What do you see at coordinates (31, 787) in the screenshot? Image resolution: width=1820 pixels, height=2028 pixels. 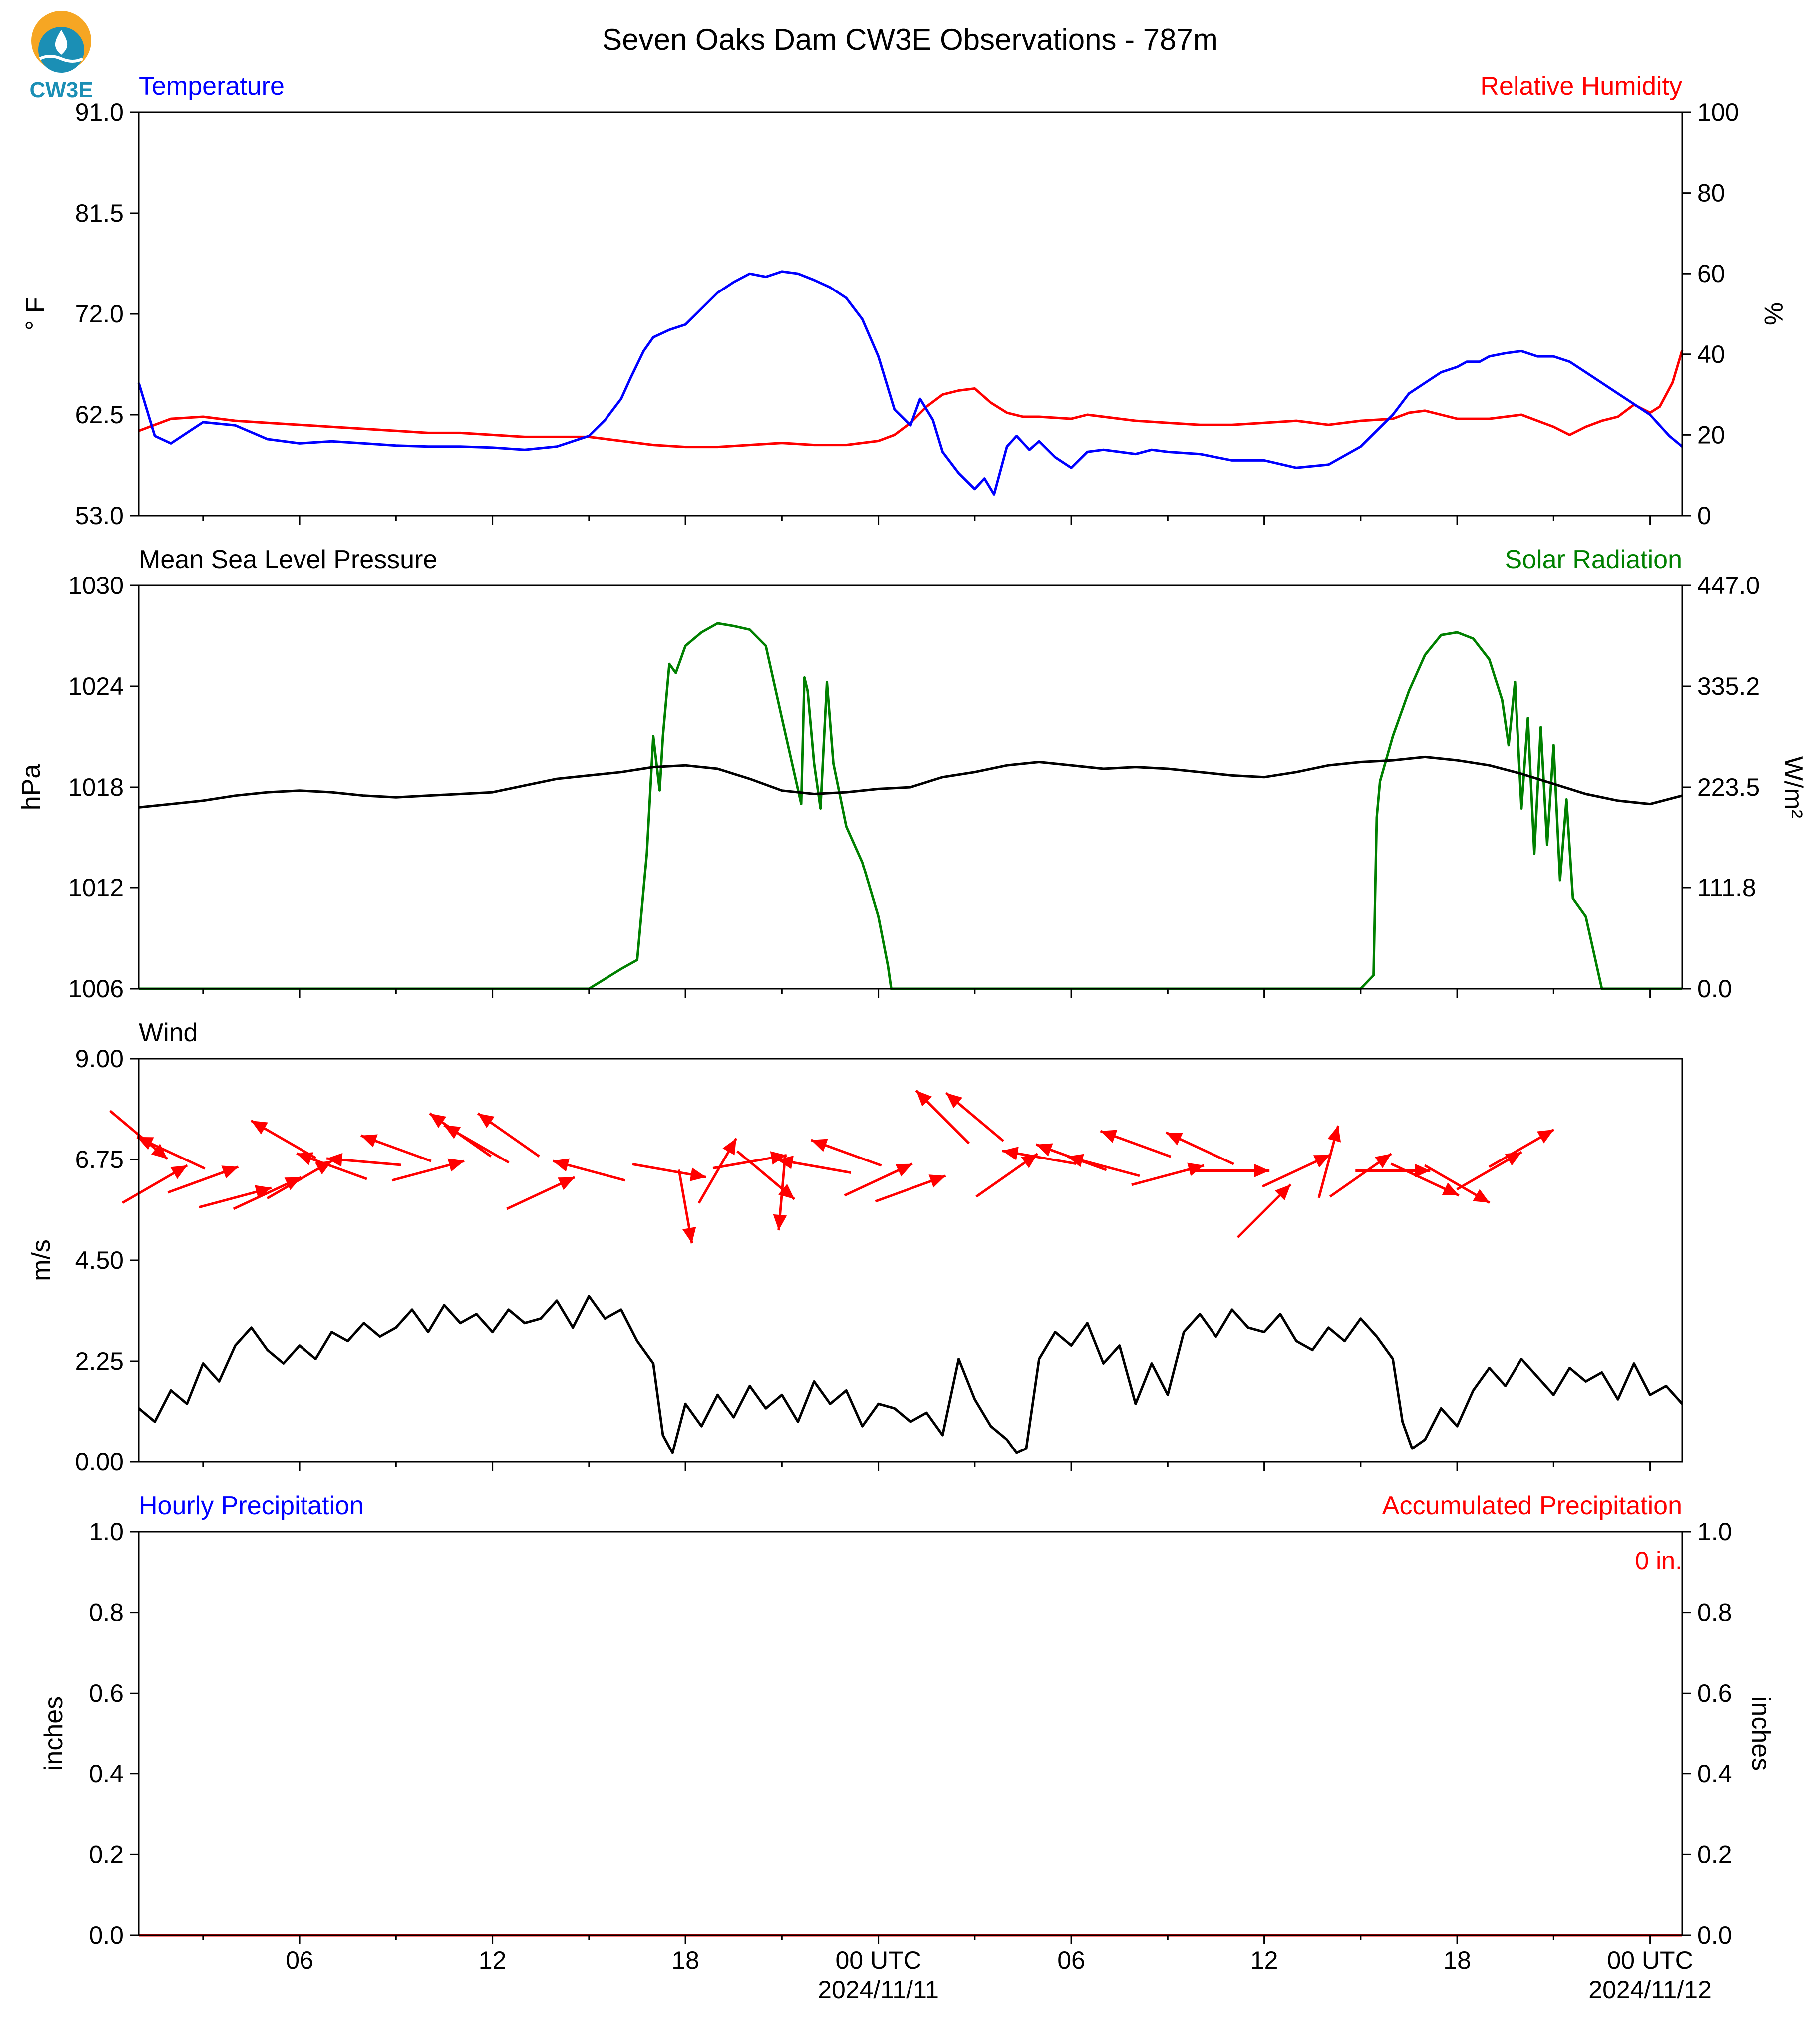 I see `pressure-y-label: hPa` at bounding box center [31, 787].